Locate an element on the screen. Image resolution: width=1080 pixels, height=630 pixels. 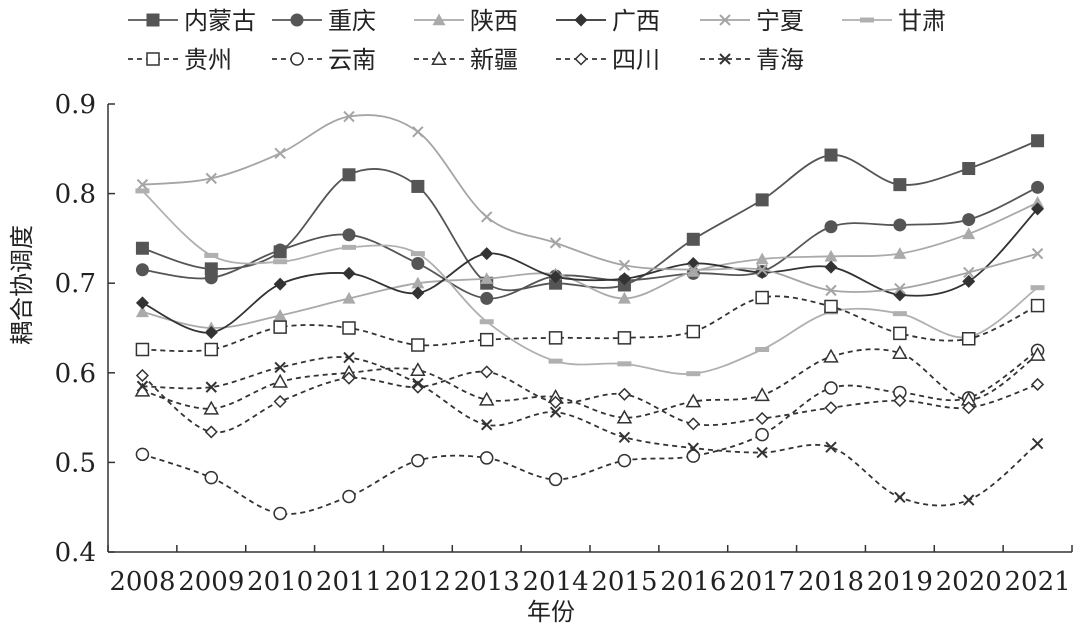
x-tick-label: 2021 is located at coordinates (1037, 582).